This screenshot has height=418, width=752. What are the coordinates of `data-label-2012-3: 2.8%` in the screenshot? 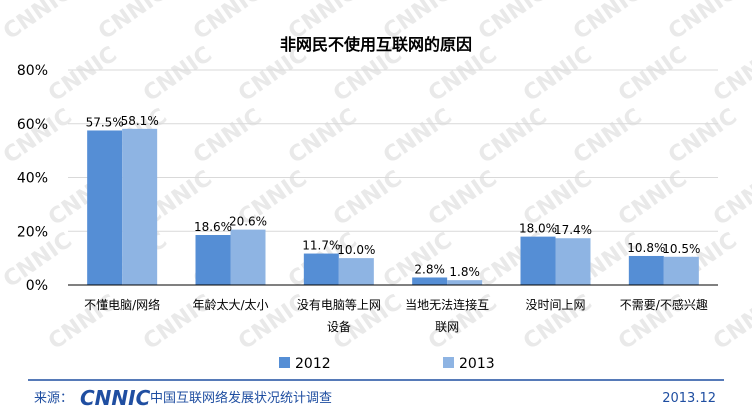 It's located at (429, 269).